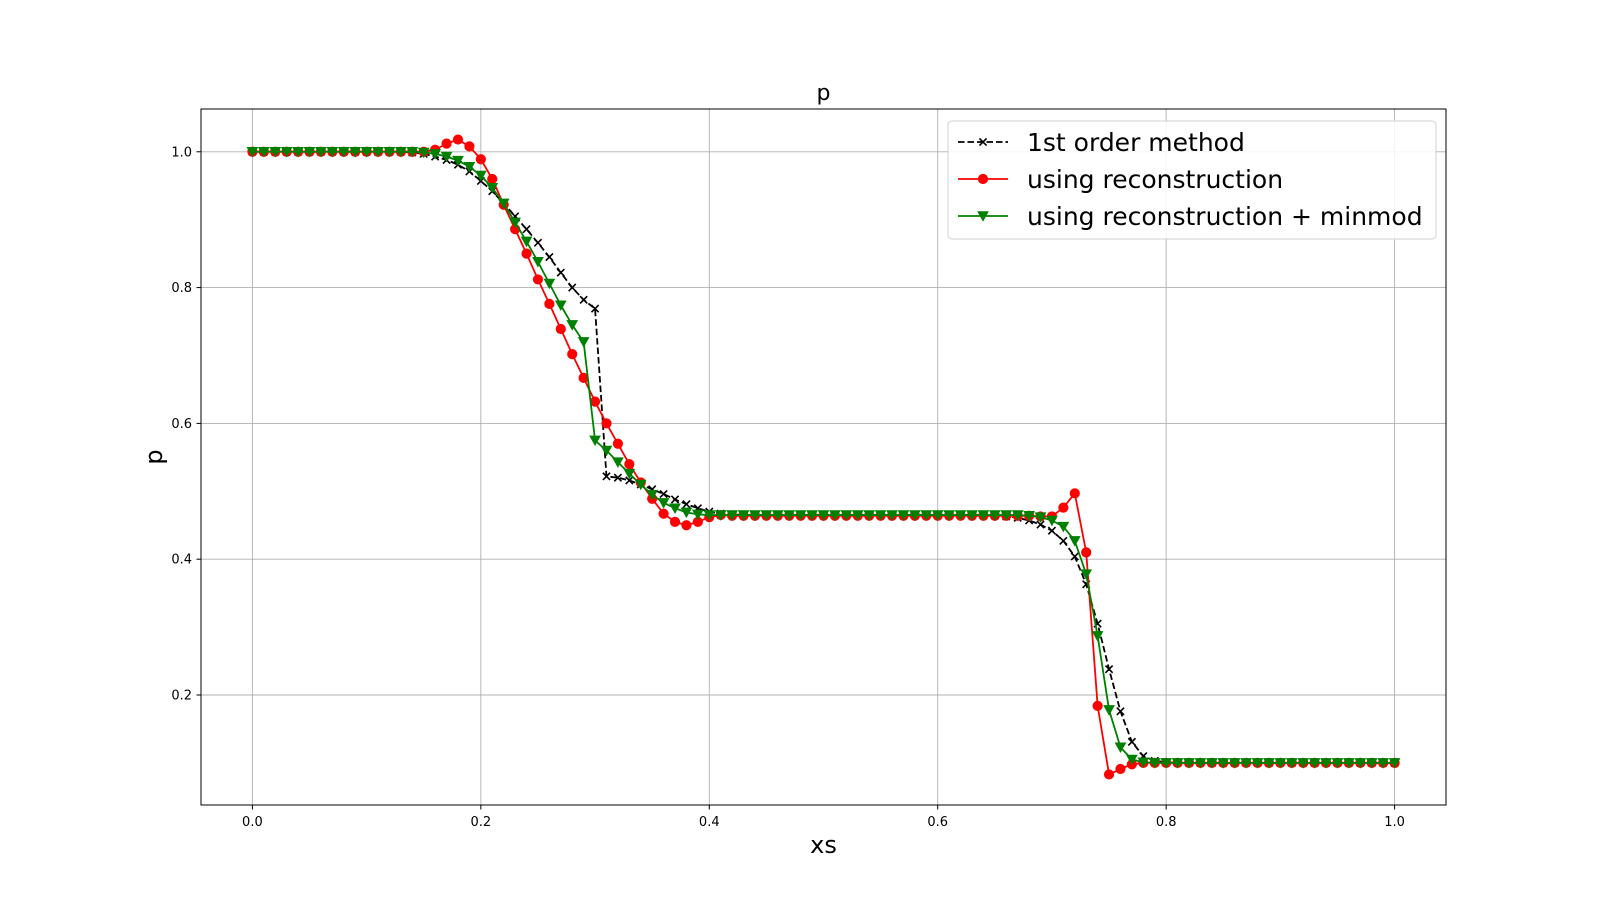 The width and height of the screenshot is (1600, 900). What do you see at coordinates (823, 845) in the screenshot?
I see `x-axis-title: xs` at bounding box center [823, 845].